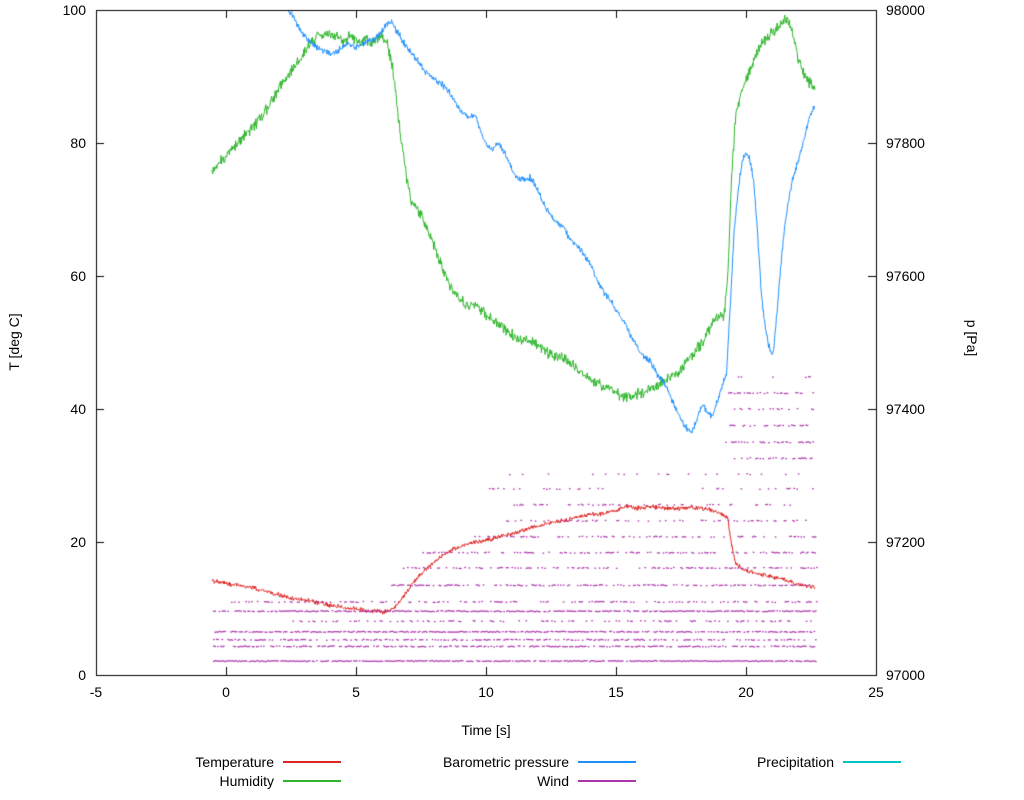 This screenshot has height=800, width=1024. Describe the element at coordinates (218, 780) in the screenshot. I see `legend-entry-humidity: Humidity` at that location.